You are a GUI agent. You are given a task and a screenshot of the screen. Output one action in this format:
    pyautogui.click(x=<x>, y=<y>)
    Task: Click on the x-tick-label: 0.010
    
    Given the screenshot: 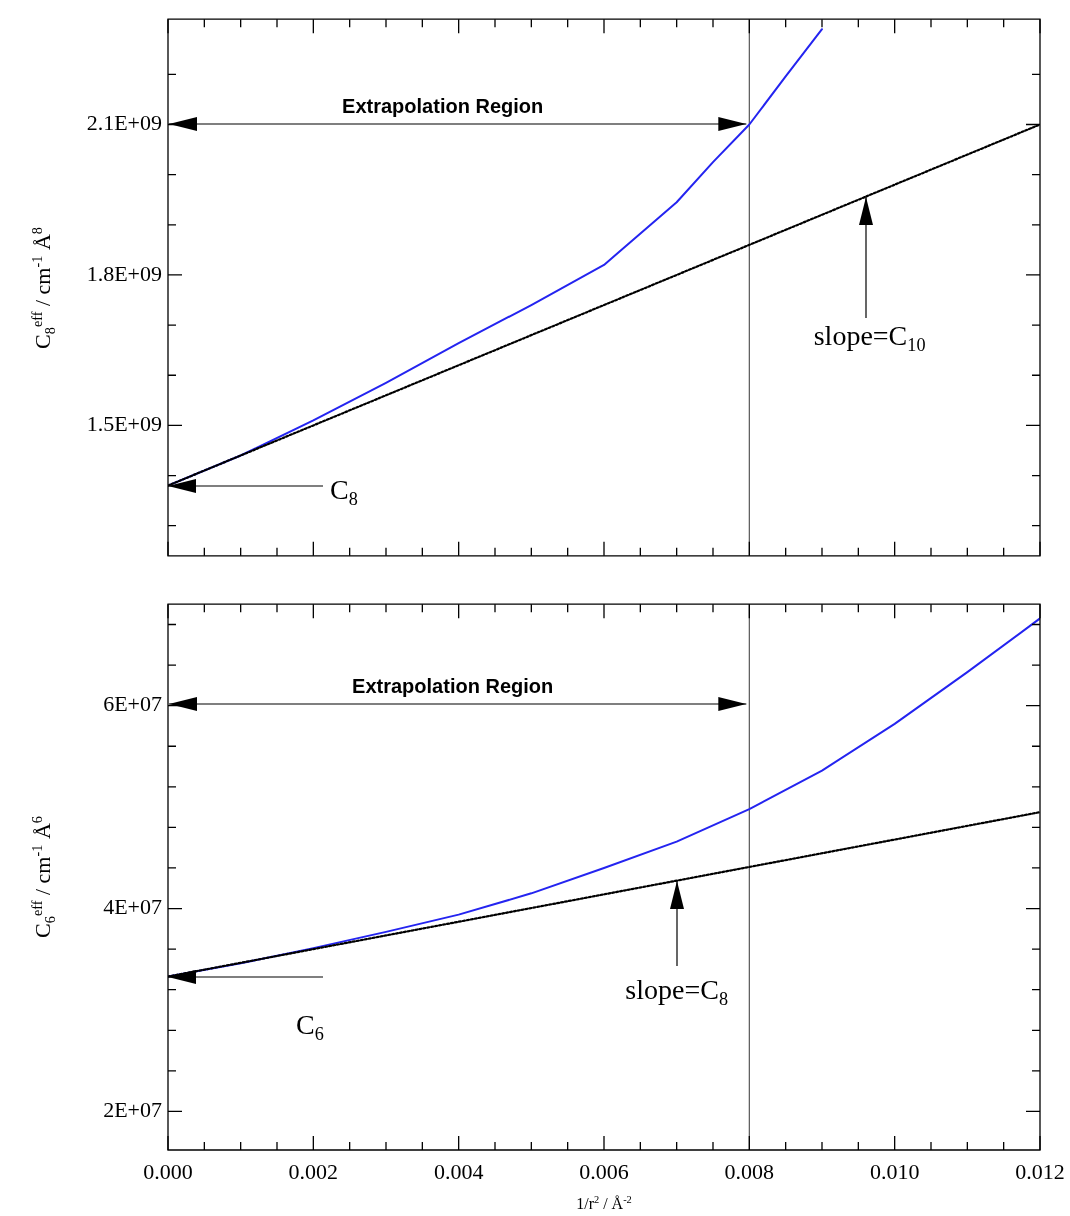 What is the action you would take?
    pyautogui.click(x=894, y=1171)
    